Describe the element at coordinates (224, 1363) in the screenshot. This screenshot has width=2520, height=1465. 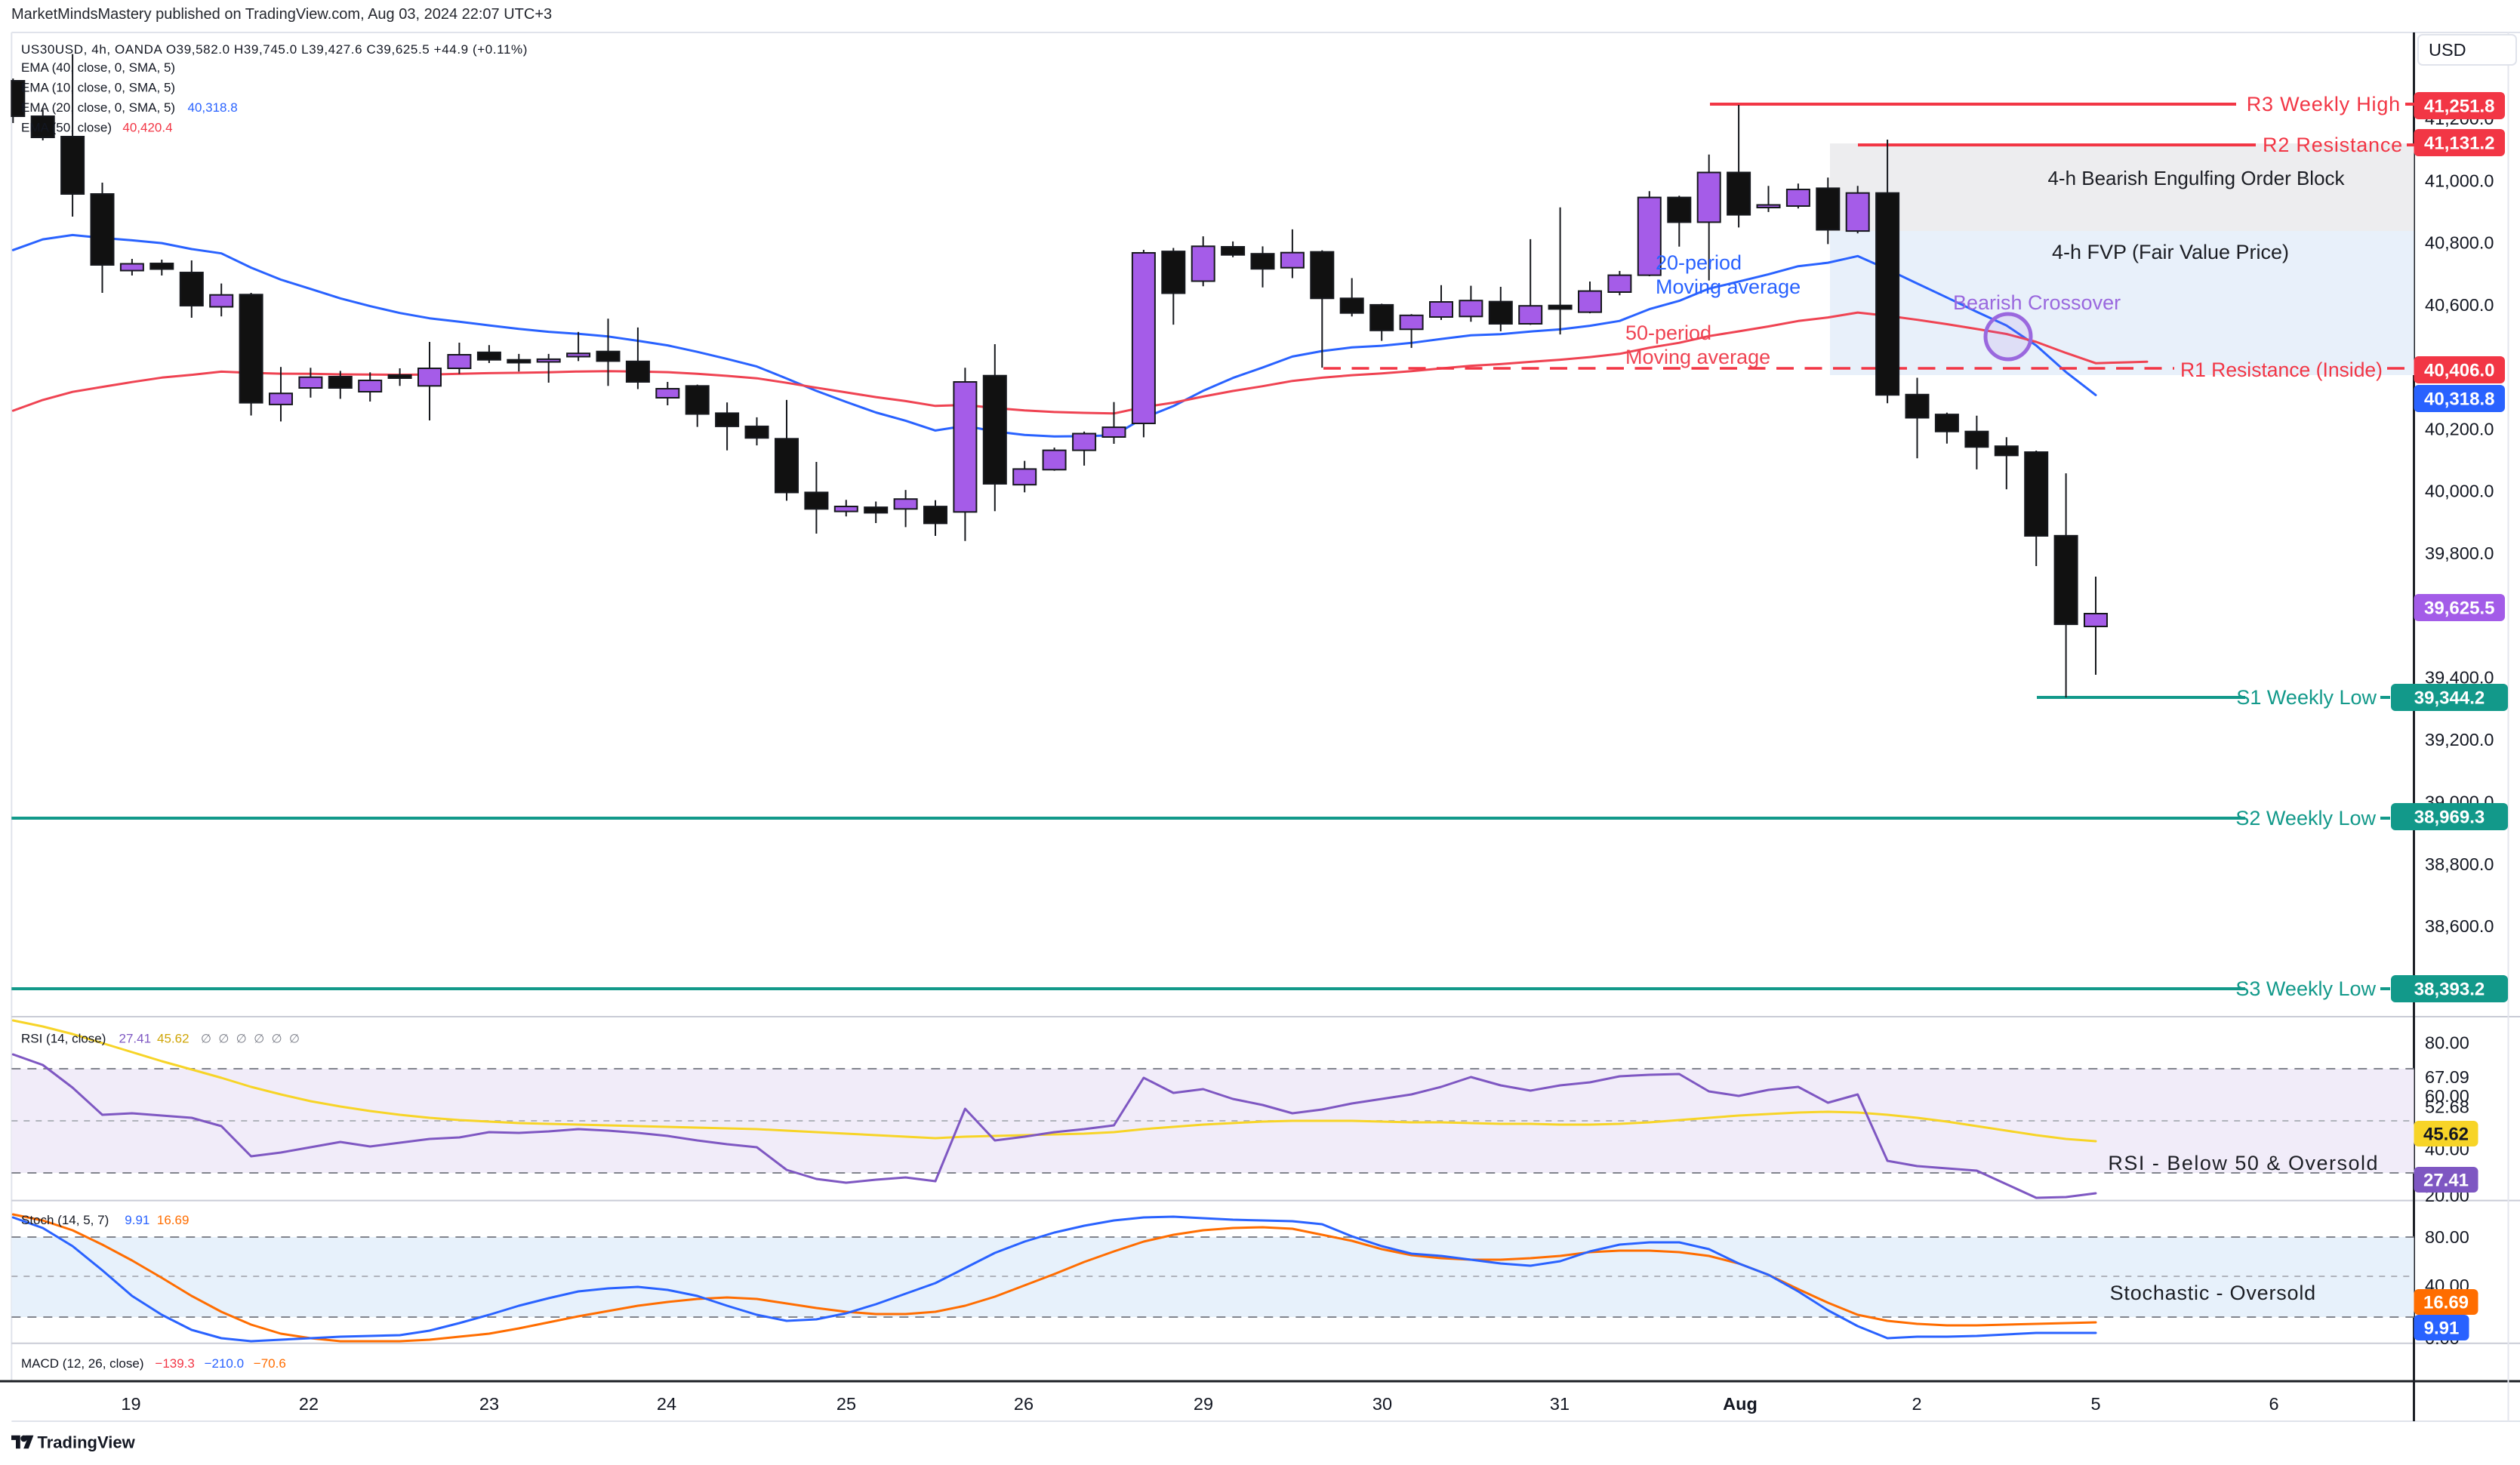
I see `svg-text: −210.0` at that location.